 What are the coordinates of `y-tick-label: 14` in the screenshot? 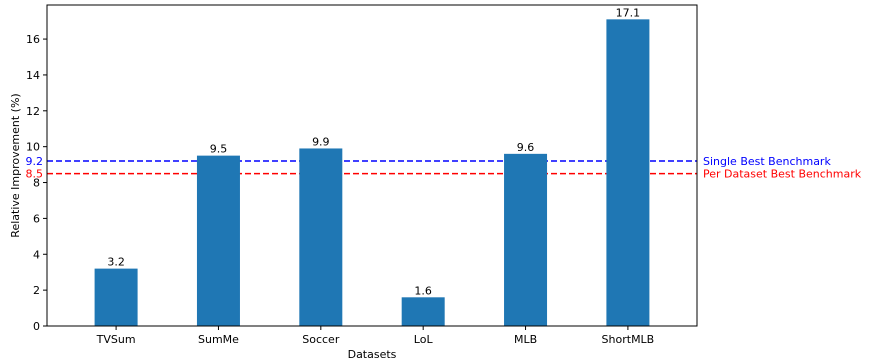 It's located at (33, 75).